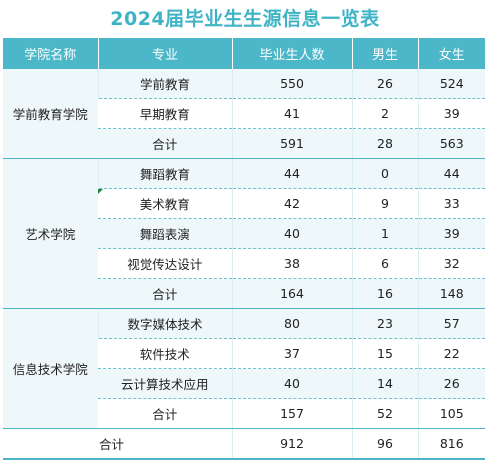 Image resolution: width=490 pixels, height=460 pixels. What do you see at coordinates (384, 413) in the screenshot?
I see `male-cell: 52` at bounding box center [384, 413].